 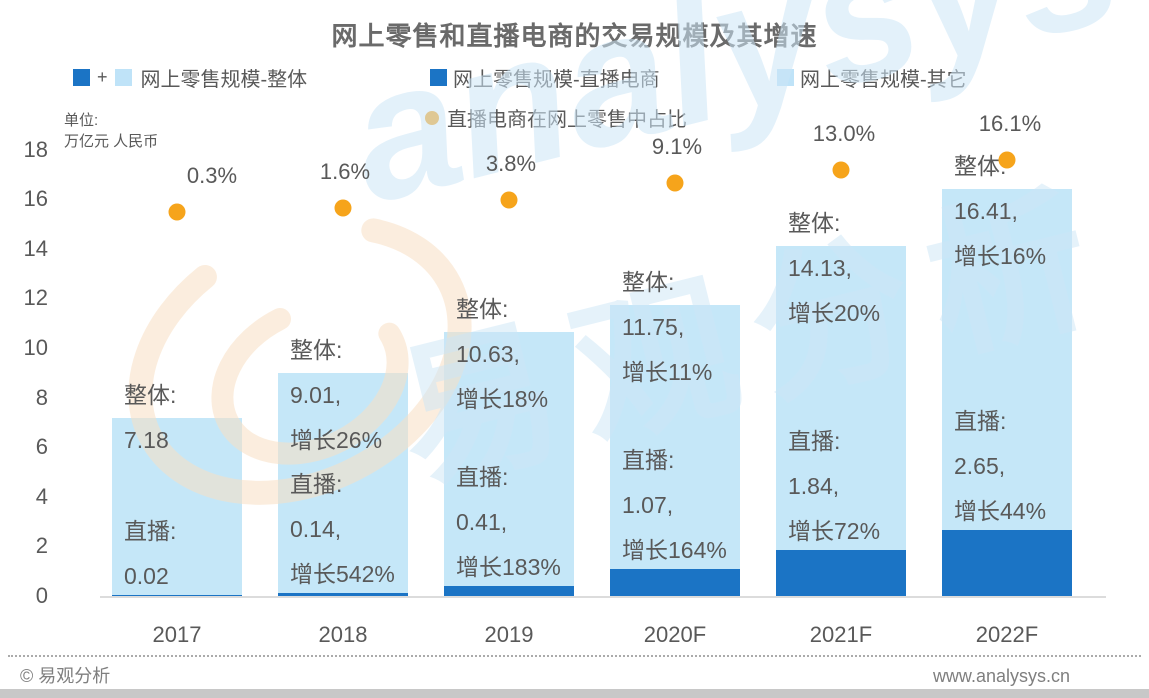 I want to click on annotation-line: 增长72%, so click(x=834, y=531).